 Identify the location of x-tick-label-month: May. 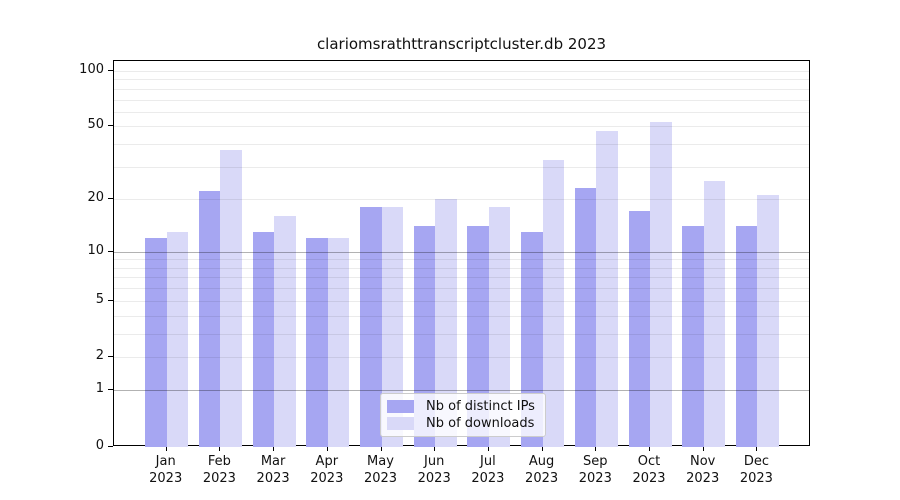
(380, 461).